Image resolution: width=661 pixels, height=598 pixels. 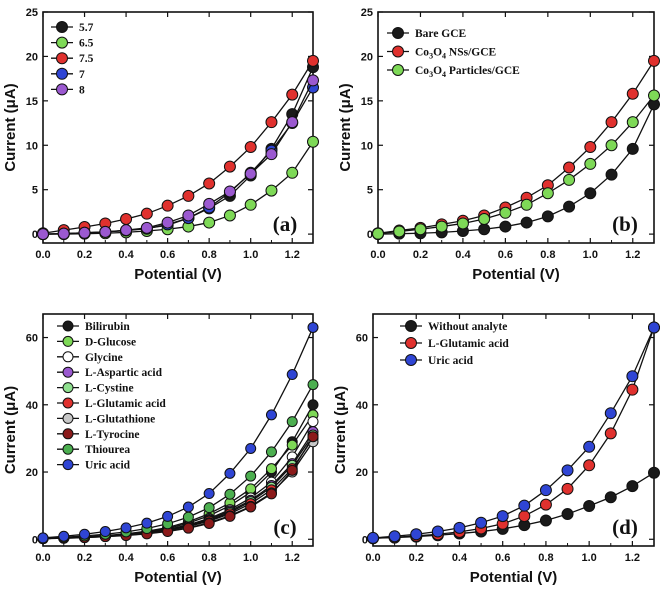 I want to click on legend-subscript: 4, so click(x=444, y=74).